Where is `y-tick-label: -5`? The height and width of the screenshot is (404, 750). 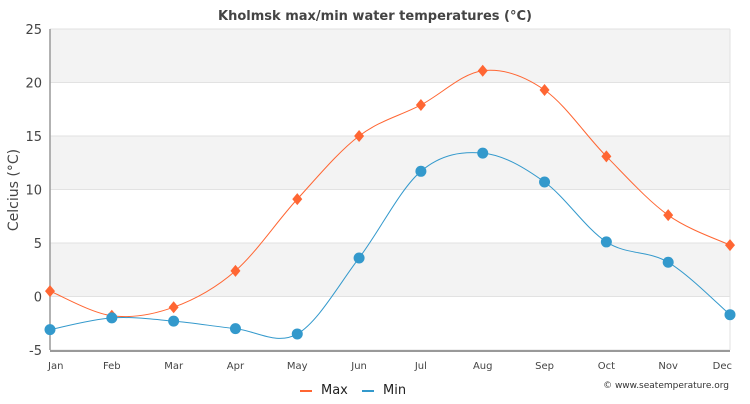 y-tick-label: -5 is located at coordinates (35, 351).